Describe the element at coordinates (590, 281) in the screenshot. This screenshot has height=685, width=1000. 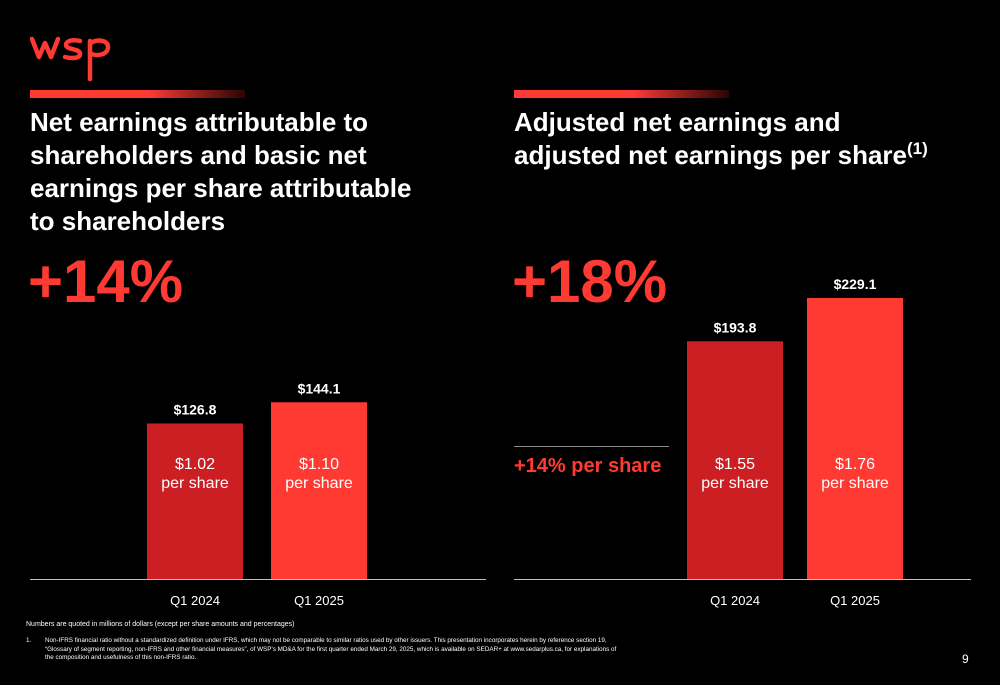
I see `right-growth-percent: +18%` at that location.